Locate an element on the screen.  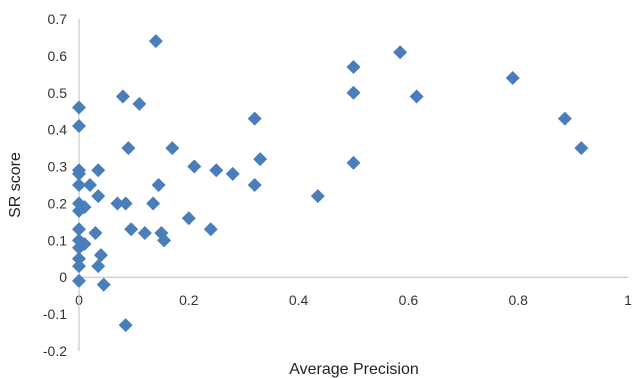
y-axis-title: SR score is located at coordinates (15, 185).